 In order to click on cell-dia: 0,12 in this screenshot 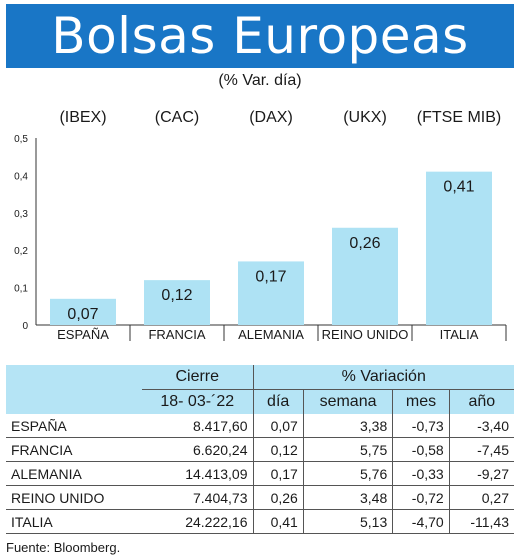, I will do `click(278, 449)`.